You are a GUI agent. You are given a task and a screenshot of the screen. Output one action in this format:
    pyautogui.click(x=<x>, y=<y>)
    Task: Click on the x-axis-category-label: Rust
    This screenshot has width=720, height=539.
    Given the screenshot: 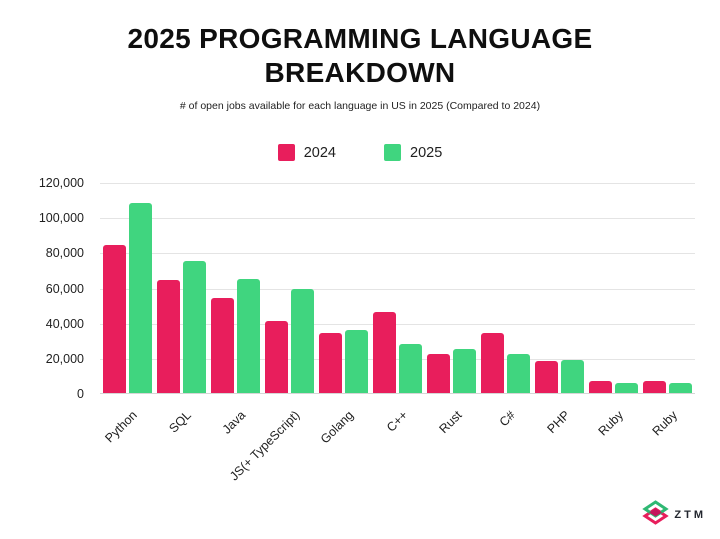 What is the action you would take?
    pyautogui.click(x=450, y=422)
    